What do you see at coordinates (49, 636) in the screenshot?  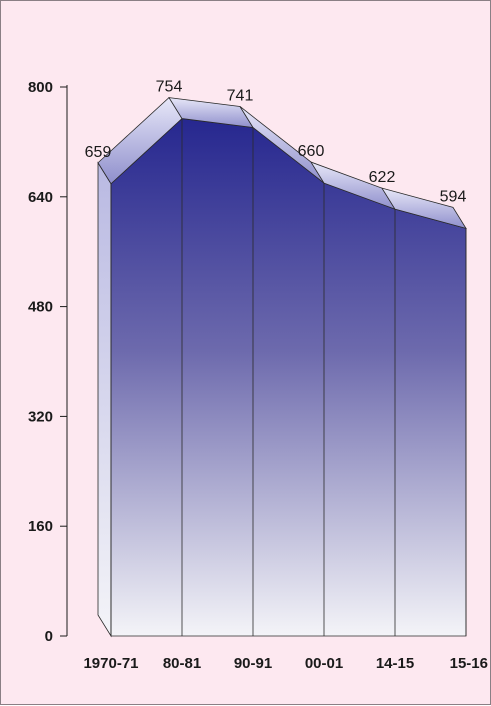 I see `y-tick-label: 0` at bounding box center [49, 636].